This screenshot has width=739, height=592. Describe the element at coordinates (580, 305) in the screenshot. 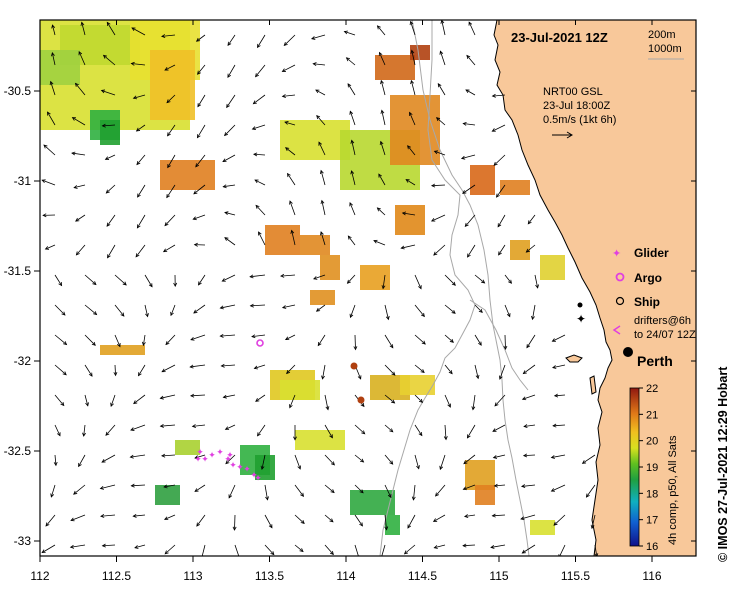

I see `ship-marker` at that location.